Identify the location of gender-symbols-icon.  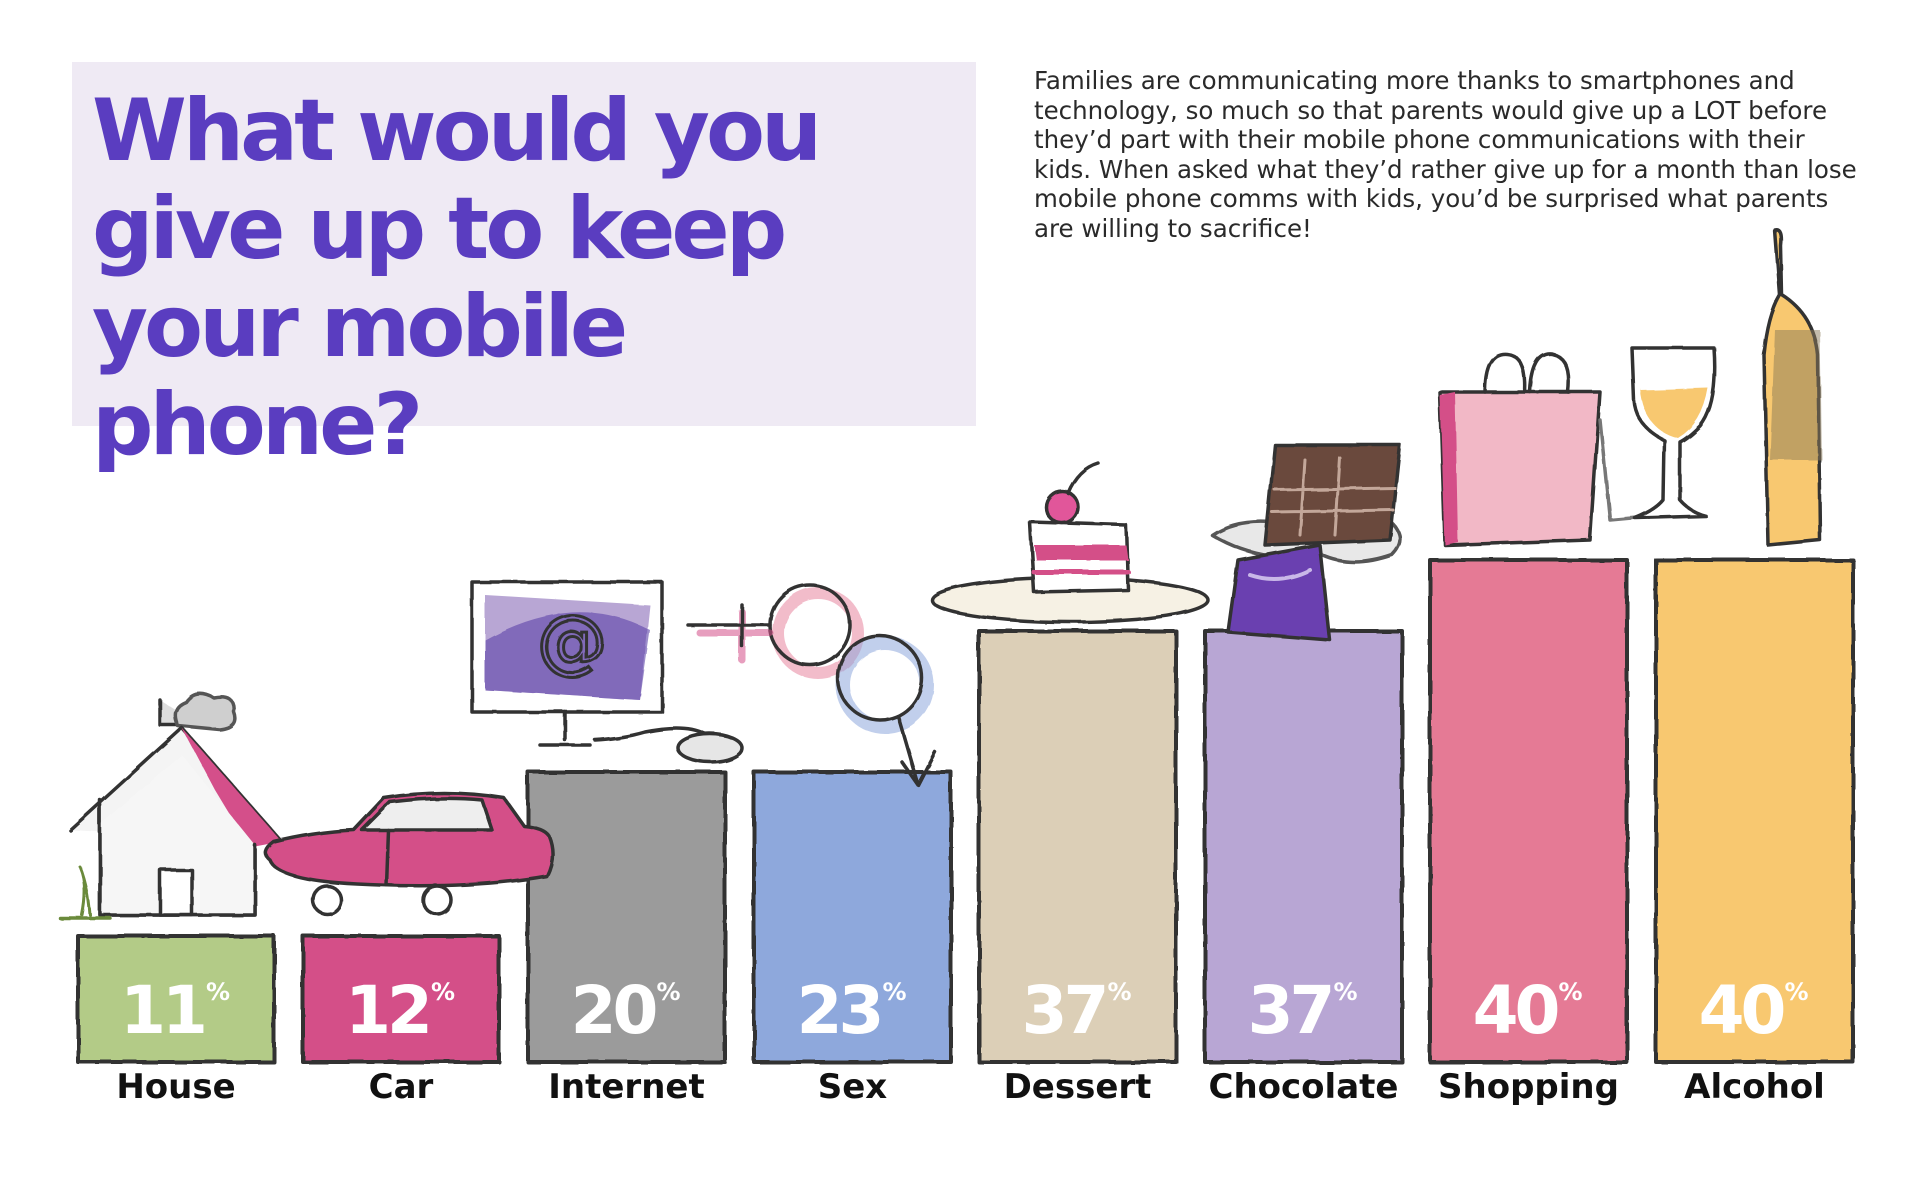
(811, 685).